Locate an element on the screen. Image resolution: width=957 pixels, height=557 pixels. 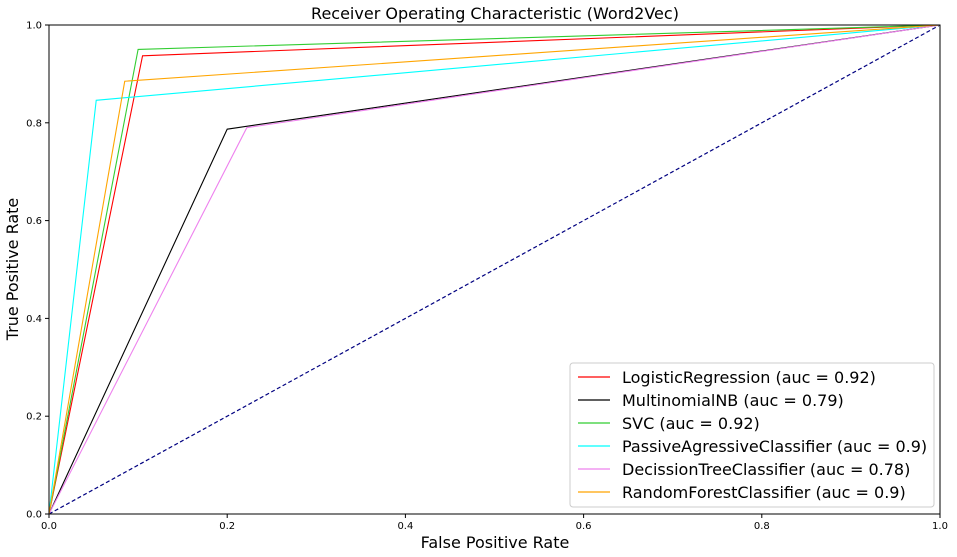
x-tick-label: 1.0 is located at coordinates (940, 526).